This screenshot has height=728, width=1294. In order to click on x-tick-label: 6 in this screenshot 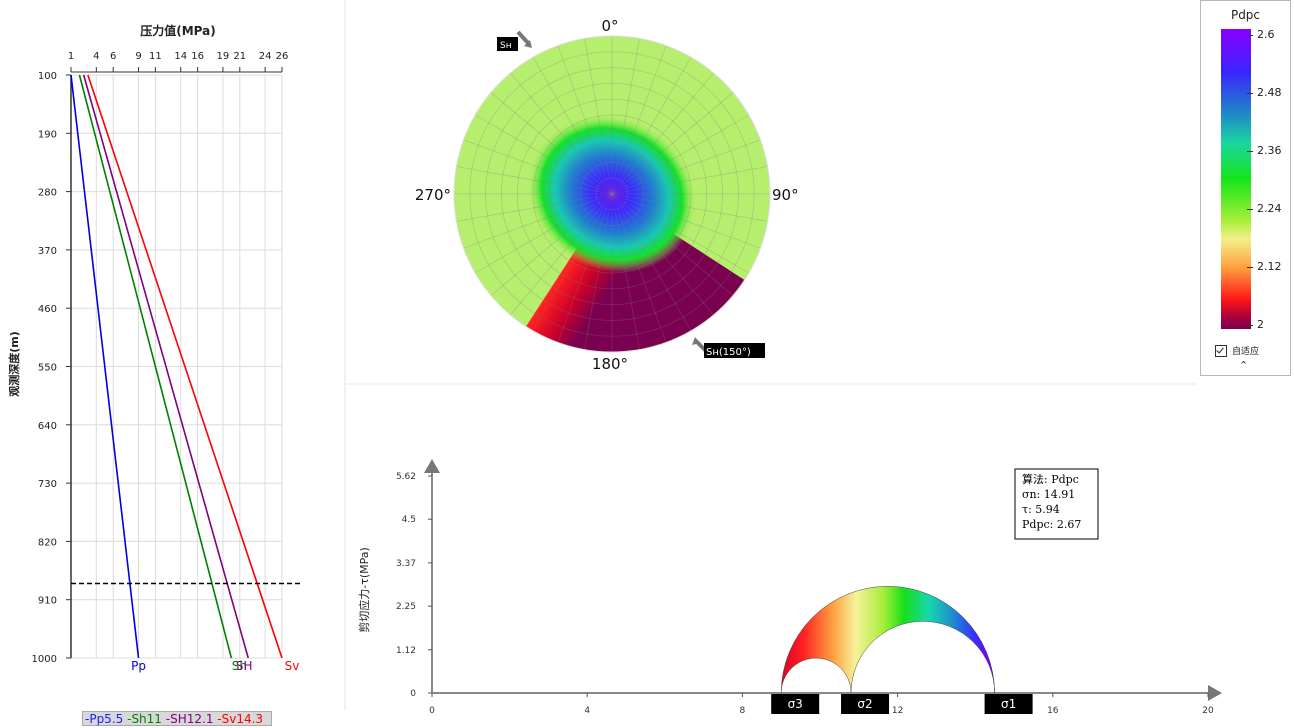, I will do `click(113, 56)`.